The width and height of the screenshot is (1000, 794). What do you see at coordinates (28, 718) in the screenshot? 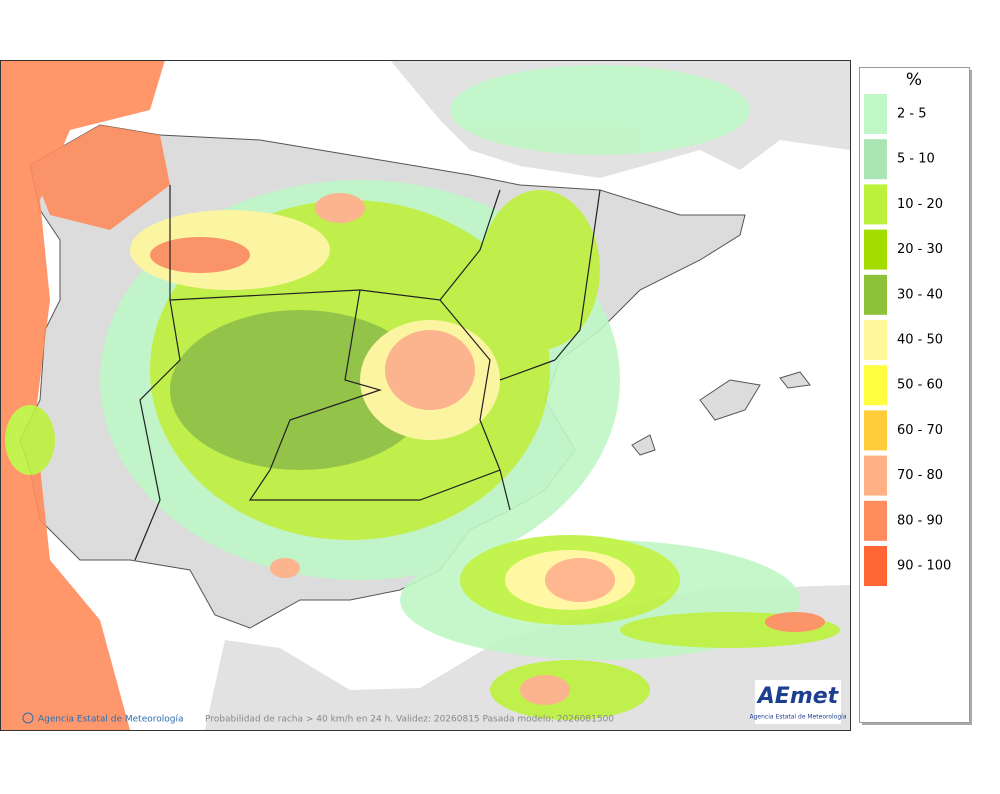
I see `copyright-icon` at bounding box center [28, 718].